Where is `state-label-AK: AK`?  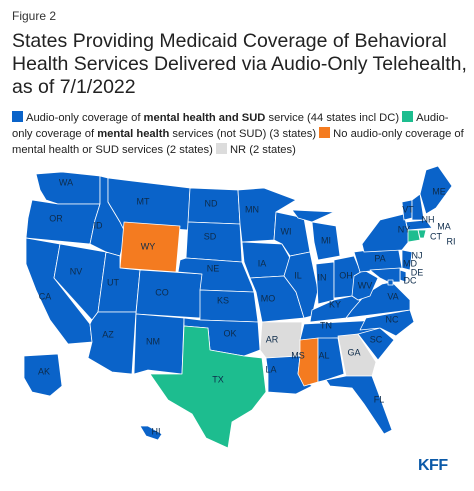
state-label-AK: AK is located at coordinates (44, 371).